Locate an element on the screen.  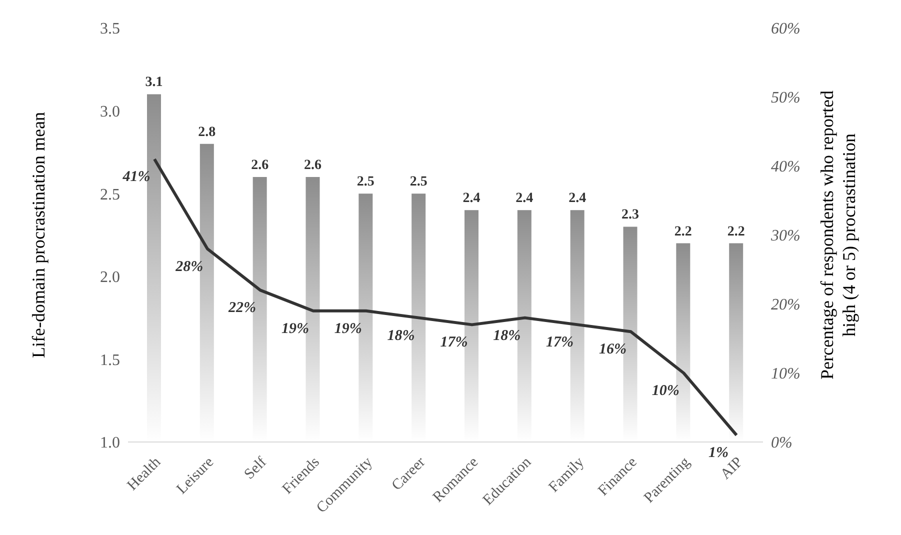
y2-tick-label: 10% is located at coordinates (785, 374).